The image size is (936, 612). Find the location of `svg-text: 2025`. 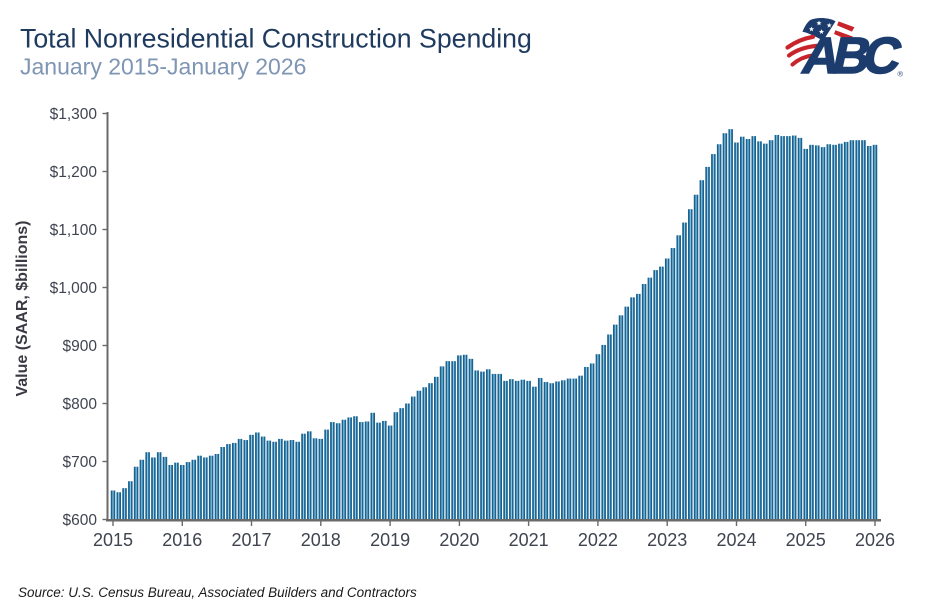

svg-text: 2025 is located at coordinates (806, 540).